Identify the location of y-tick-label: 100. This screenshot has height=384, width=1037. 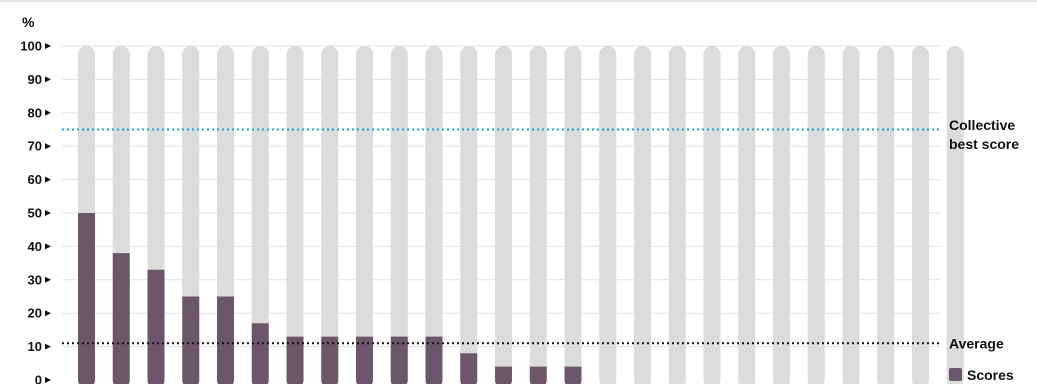
(31, 46).